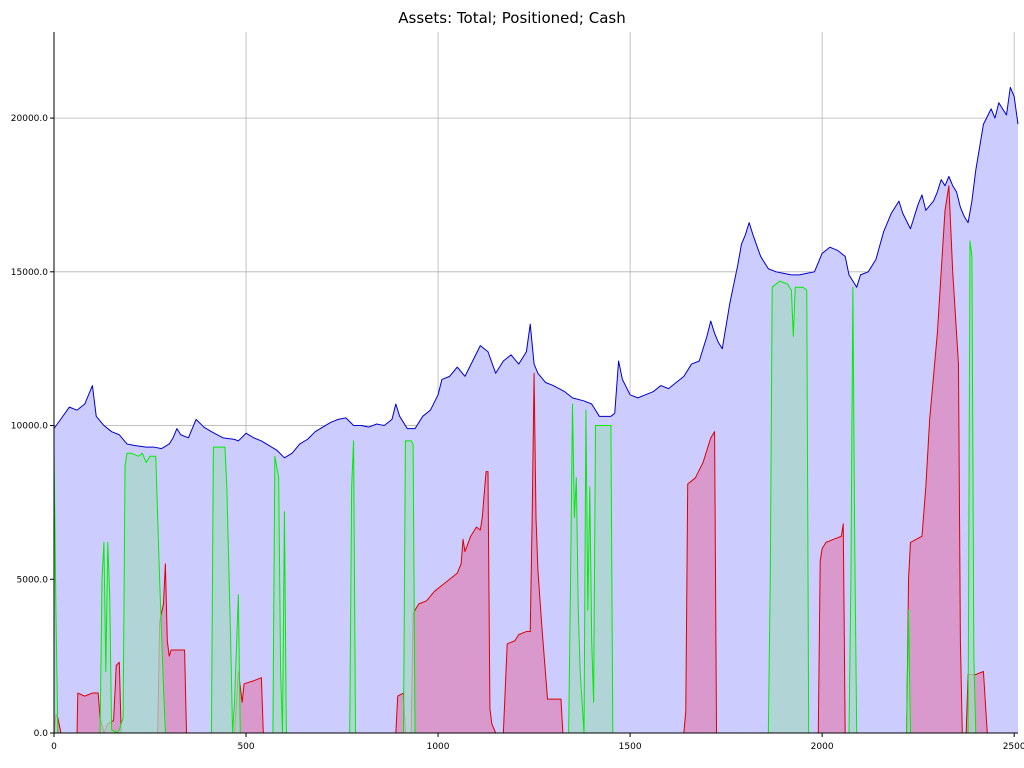 The height and width of the screenshot is (768, 1024). Describe the element at coordinates (29, 119) in the screenshot. I see `y-tick-label: 20000.0` at that location.